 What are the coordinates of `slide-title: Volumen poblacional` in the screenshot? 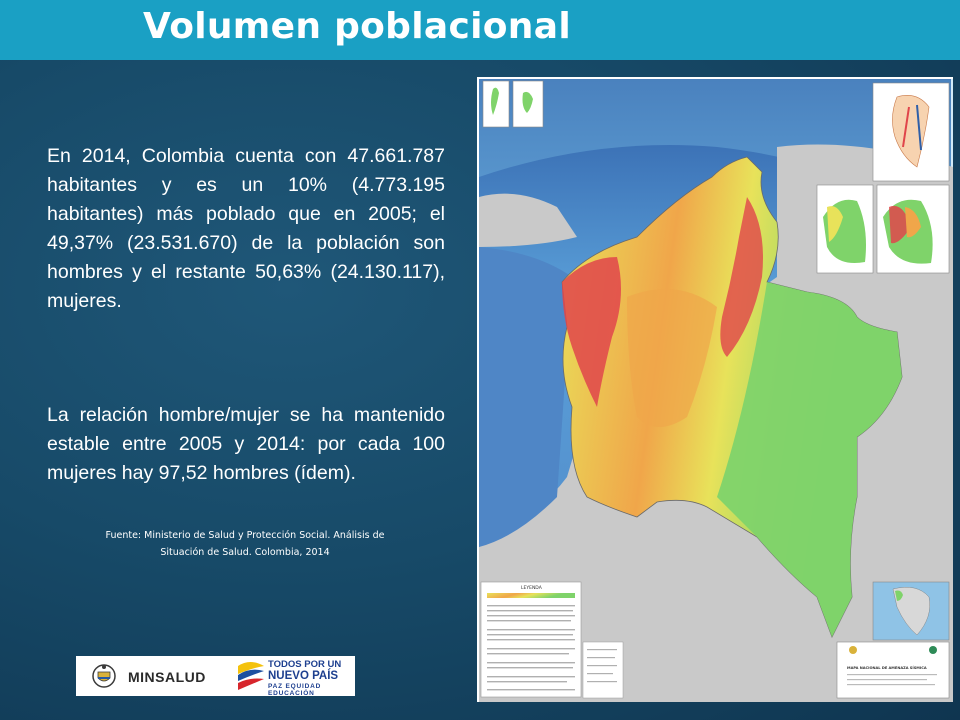 It's located at (357, 26).